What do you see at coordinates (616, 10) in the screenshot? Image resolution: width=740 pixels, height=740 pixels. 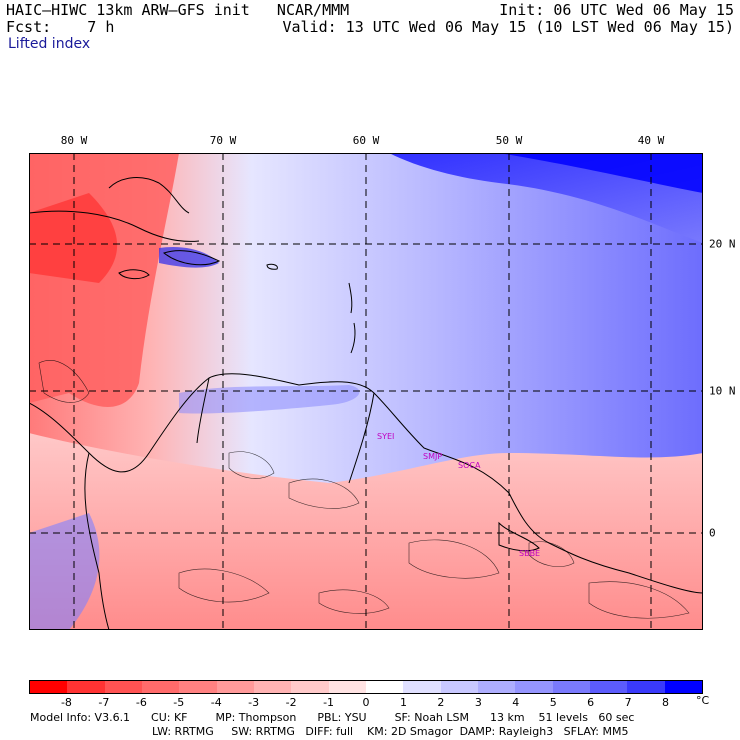 I see `init-time: Init: 06 UTC Wed 06 May 15` at bounding box center [616, 10].